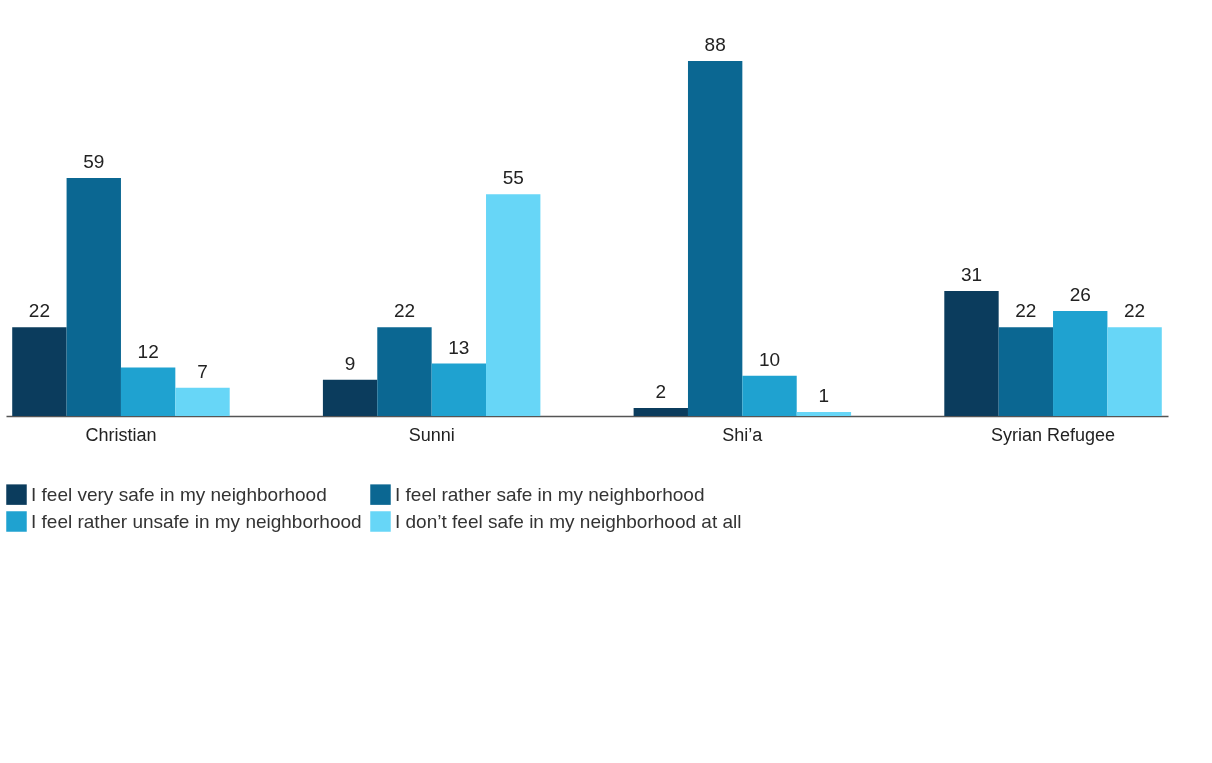  I want to click on data-label: 10, so click(769, 359).